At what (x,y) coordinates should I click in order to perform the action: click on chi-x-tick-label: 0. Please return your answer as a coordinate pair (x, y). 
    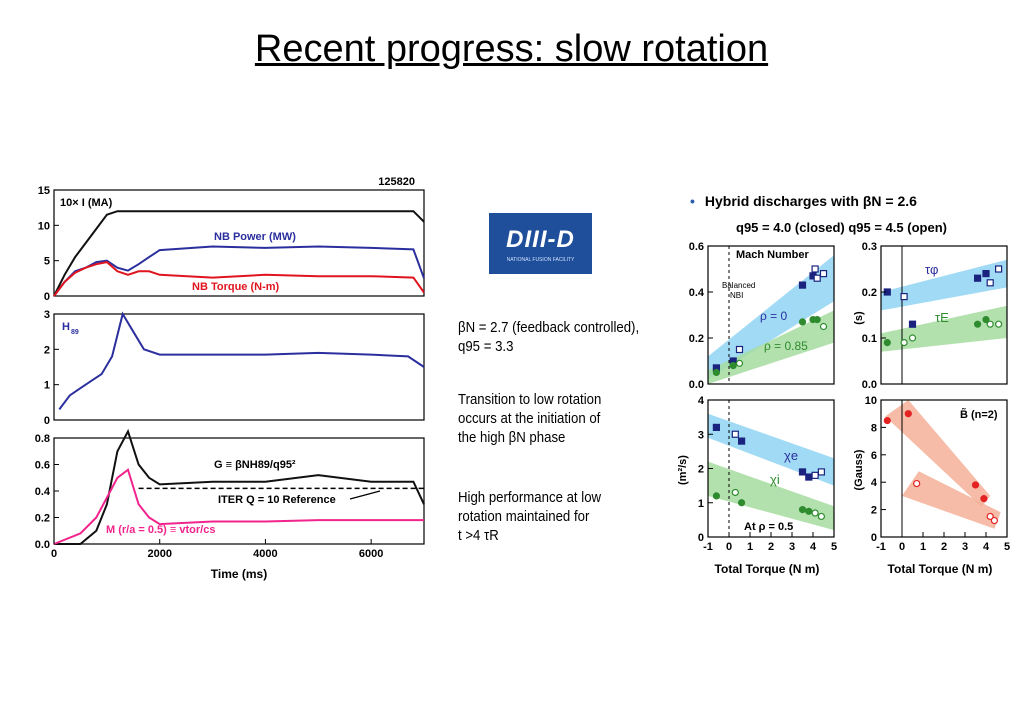
    Looking at the image, I should click on (729, 547).